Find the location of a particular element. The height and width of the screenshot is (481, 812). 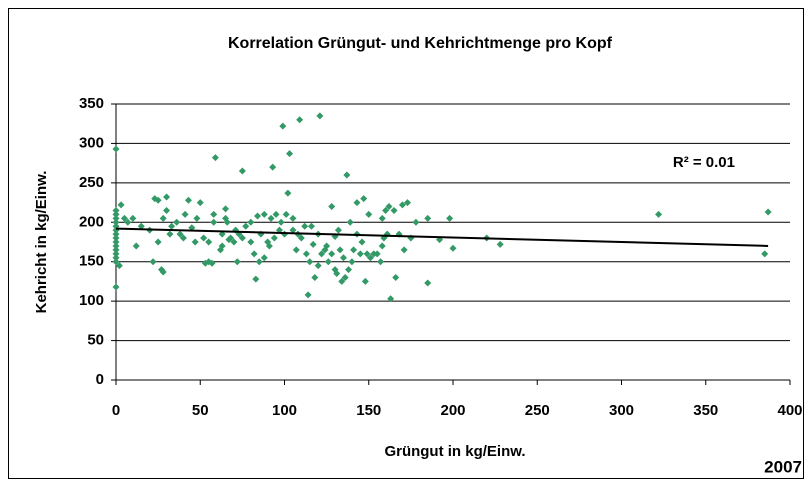

annotation: R² = 0.01 is located at coordinates (704, 162).